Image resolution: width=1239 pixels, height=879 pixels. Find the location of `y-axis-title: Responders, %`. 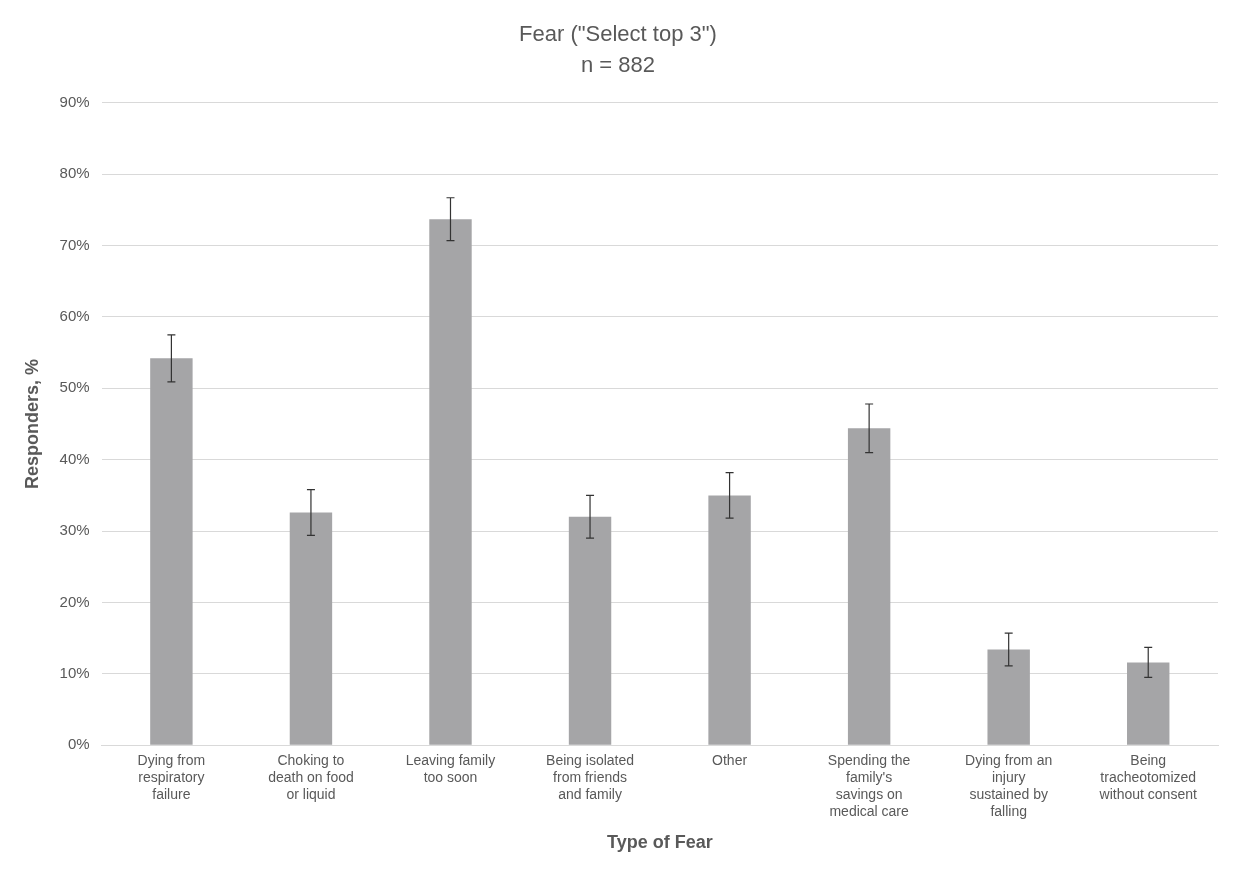

y-axis-title: Responders, % is located at coordinates (31, 424).